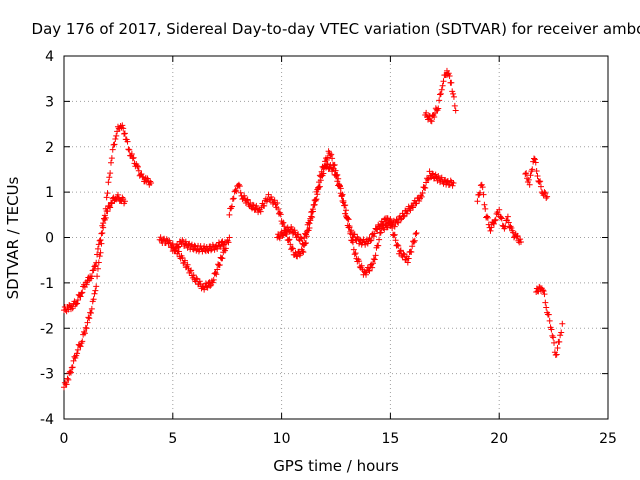 This screenshot has height=480, width=640. What do you see at coordinates (13, 237) in the screenshot?
I see `y-axis-title: SDTVAR / TECUs` at bounding box center [13, 237].